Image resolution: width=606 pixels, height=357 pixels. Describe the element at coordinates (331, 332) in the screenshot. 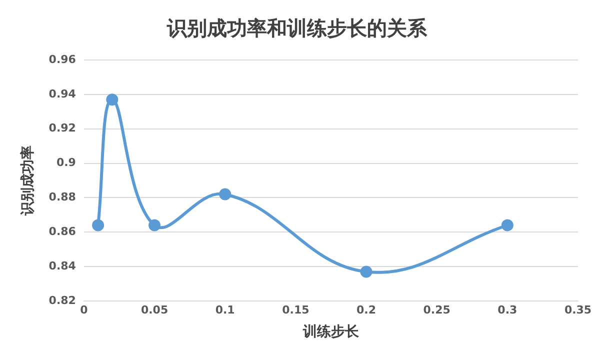

I see `x-axis-title: 训练步长` at that location.